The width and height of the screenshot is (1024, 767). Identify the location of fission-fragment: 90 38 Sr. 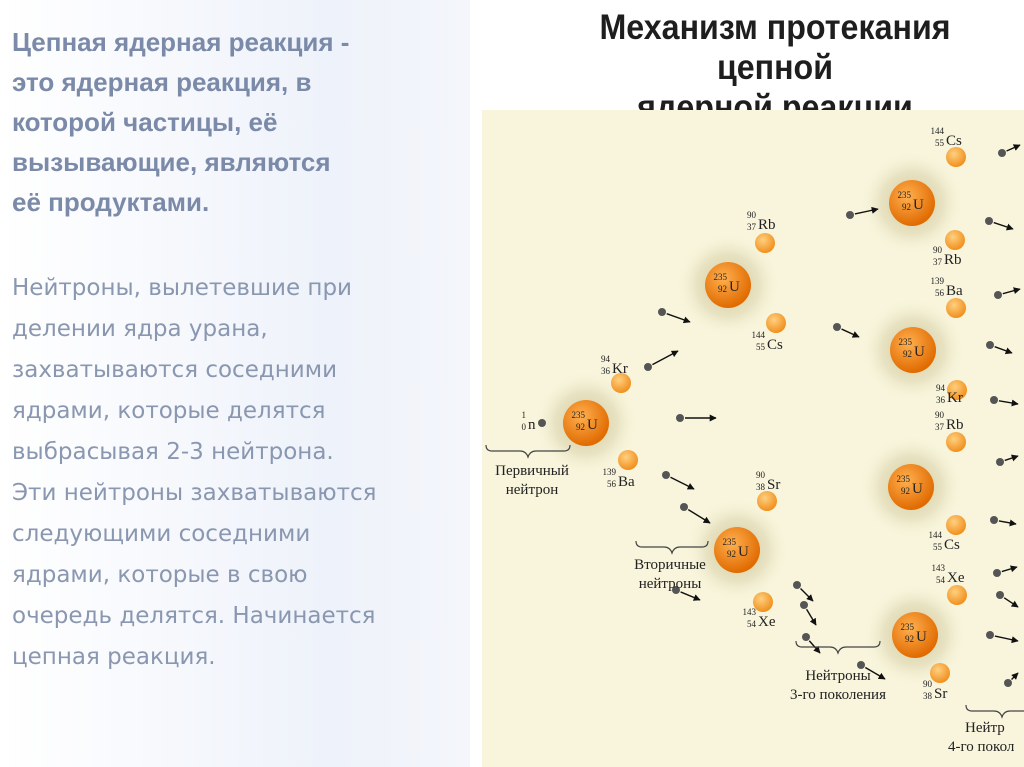
(768, 490).